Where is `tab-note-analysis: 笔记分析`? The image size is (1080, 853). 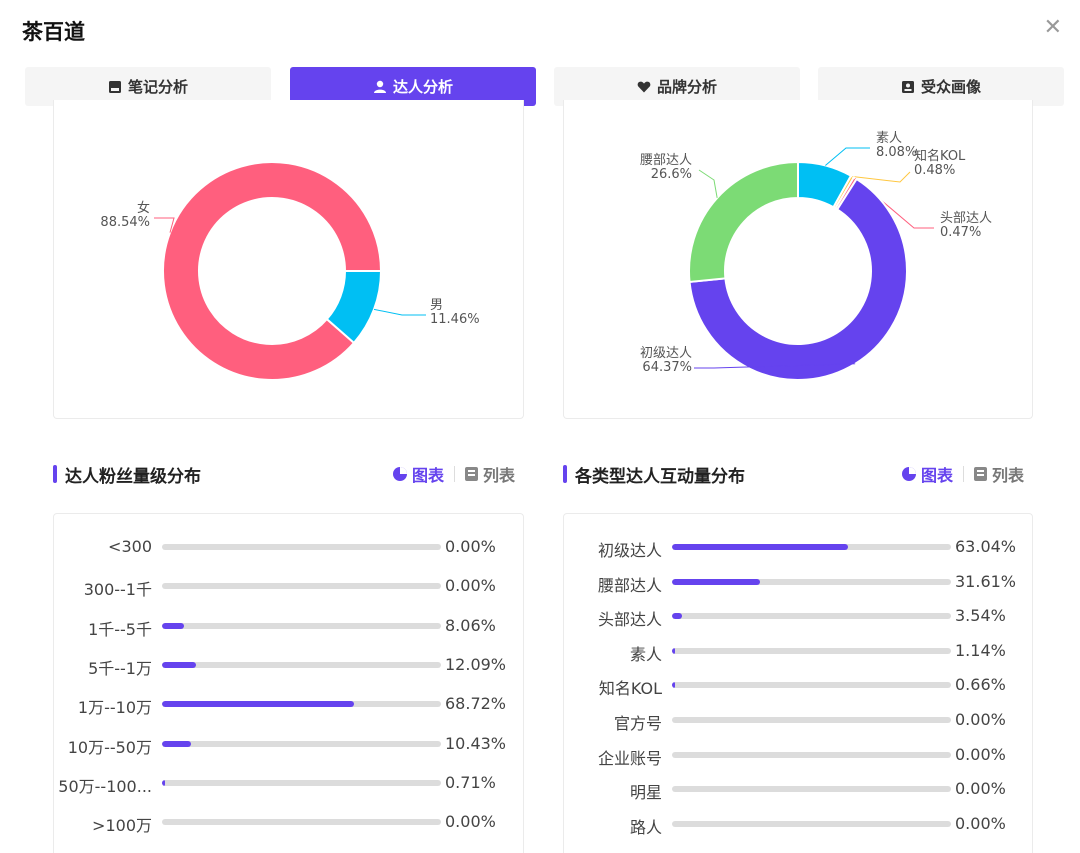 tab-note-analysis: 笔记分析 is located at coordinates (148, 86).